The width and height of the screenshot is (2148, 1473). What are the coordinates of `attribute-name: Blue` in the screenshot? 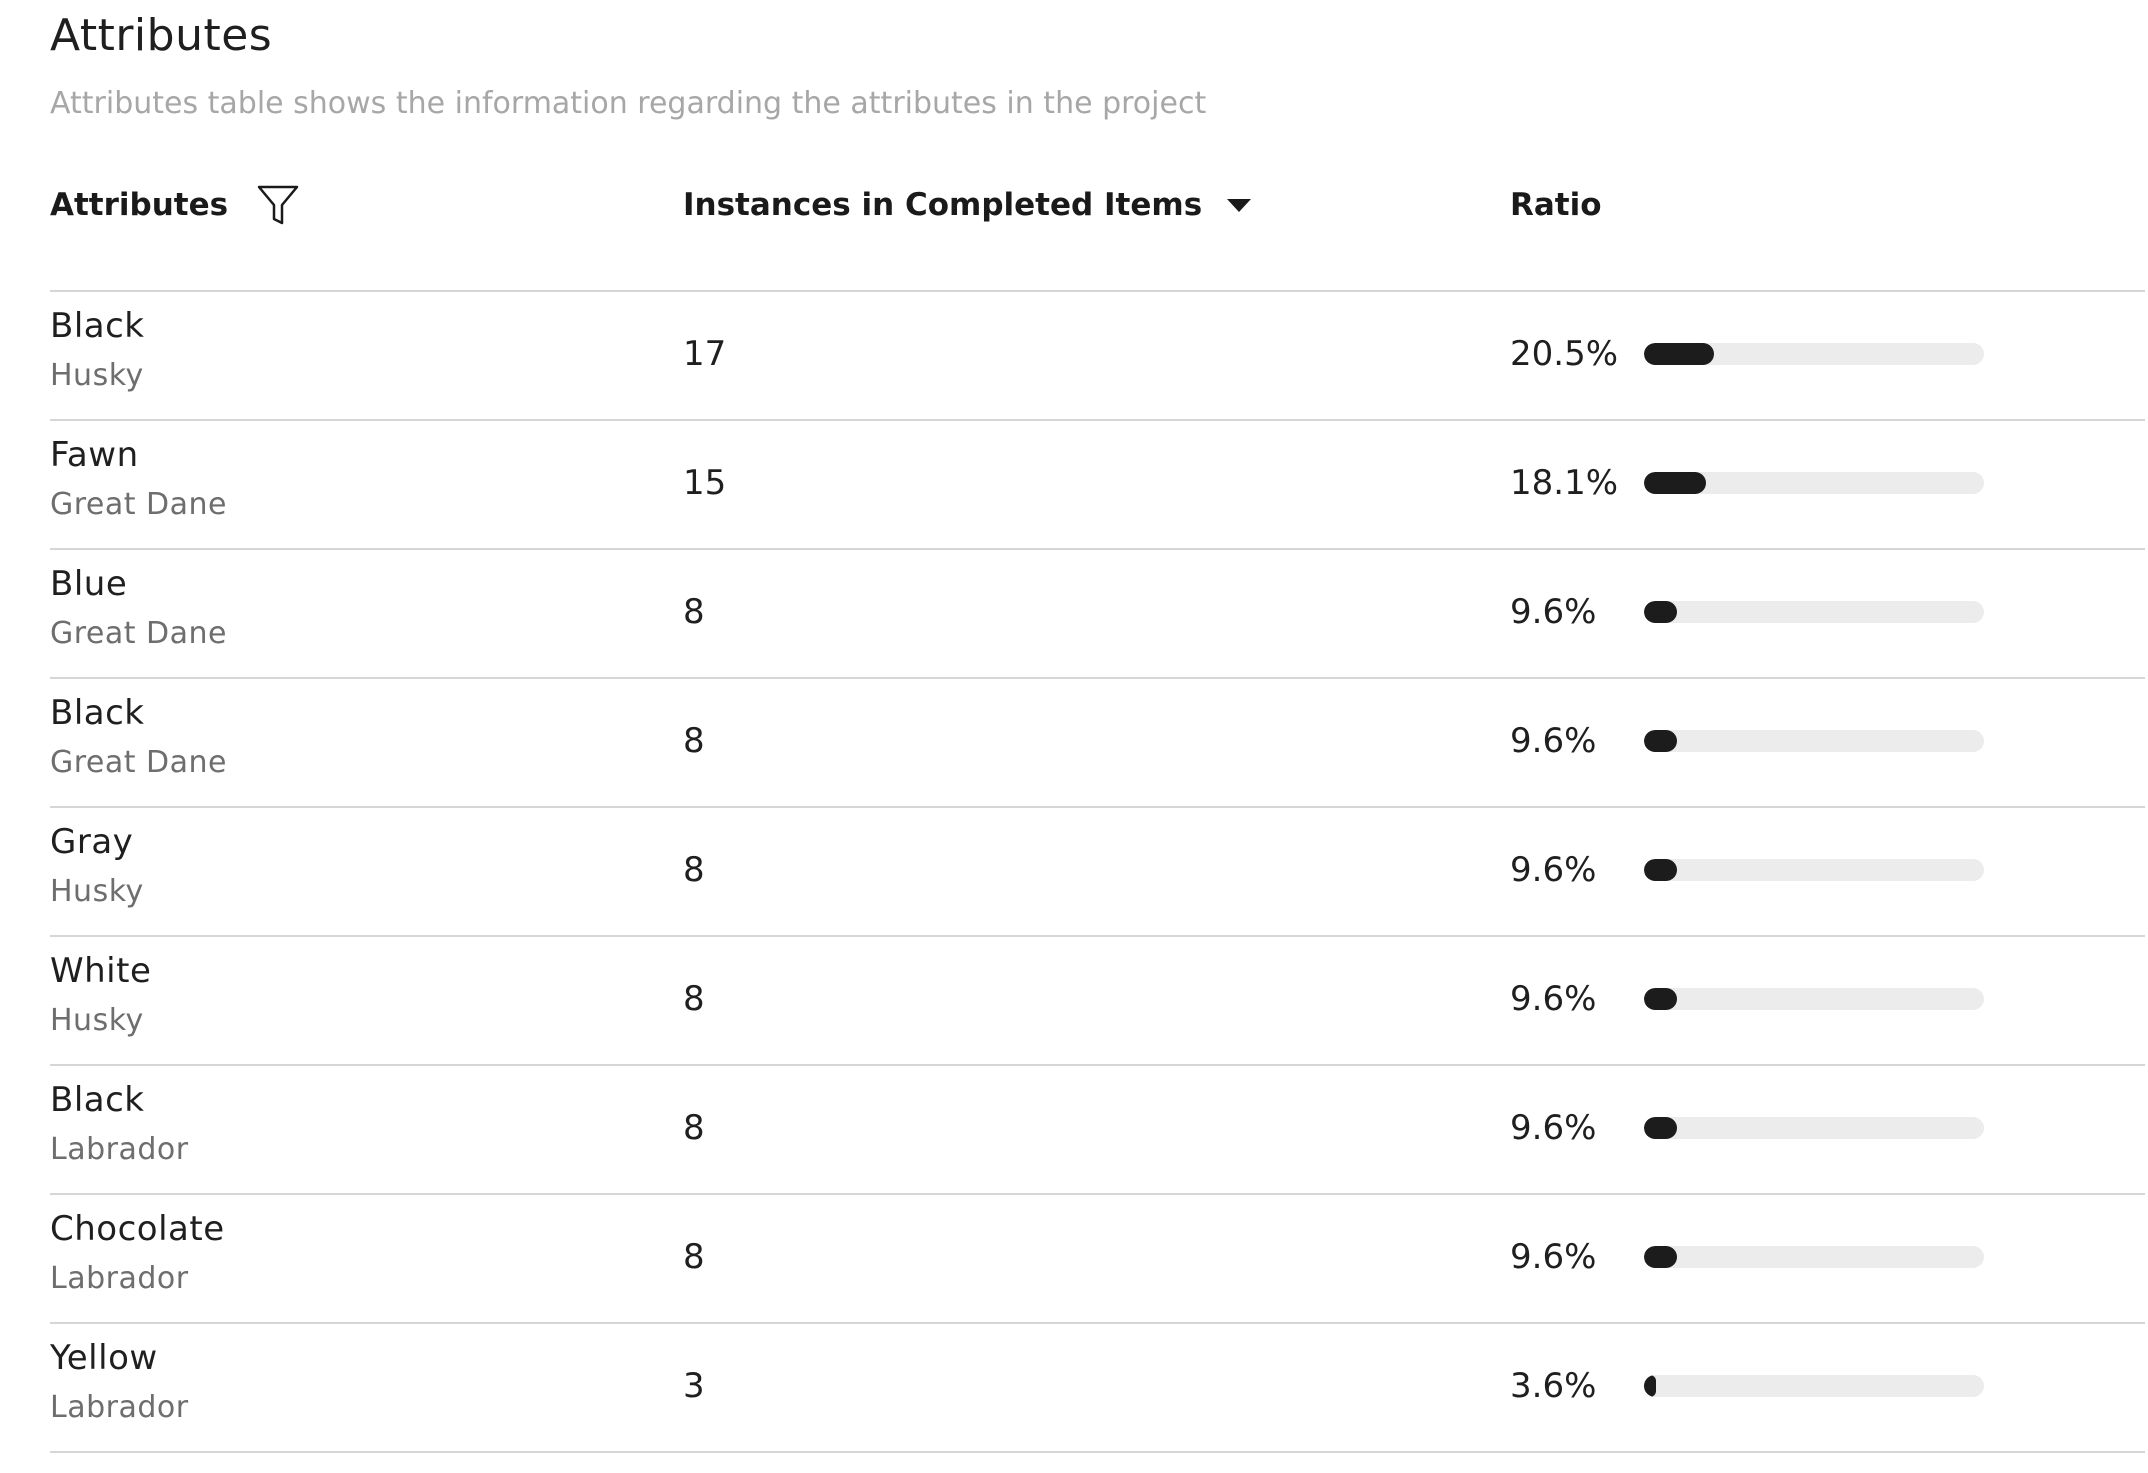 It's located at (89, 584).